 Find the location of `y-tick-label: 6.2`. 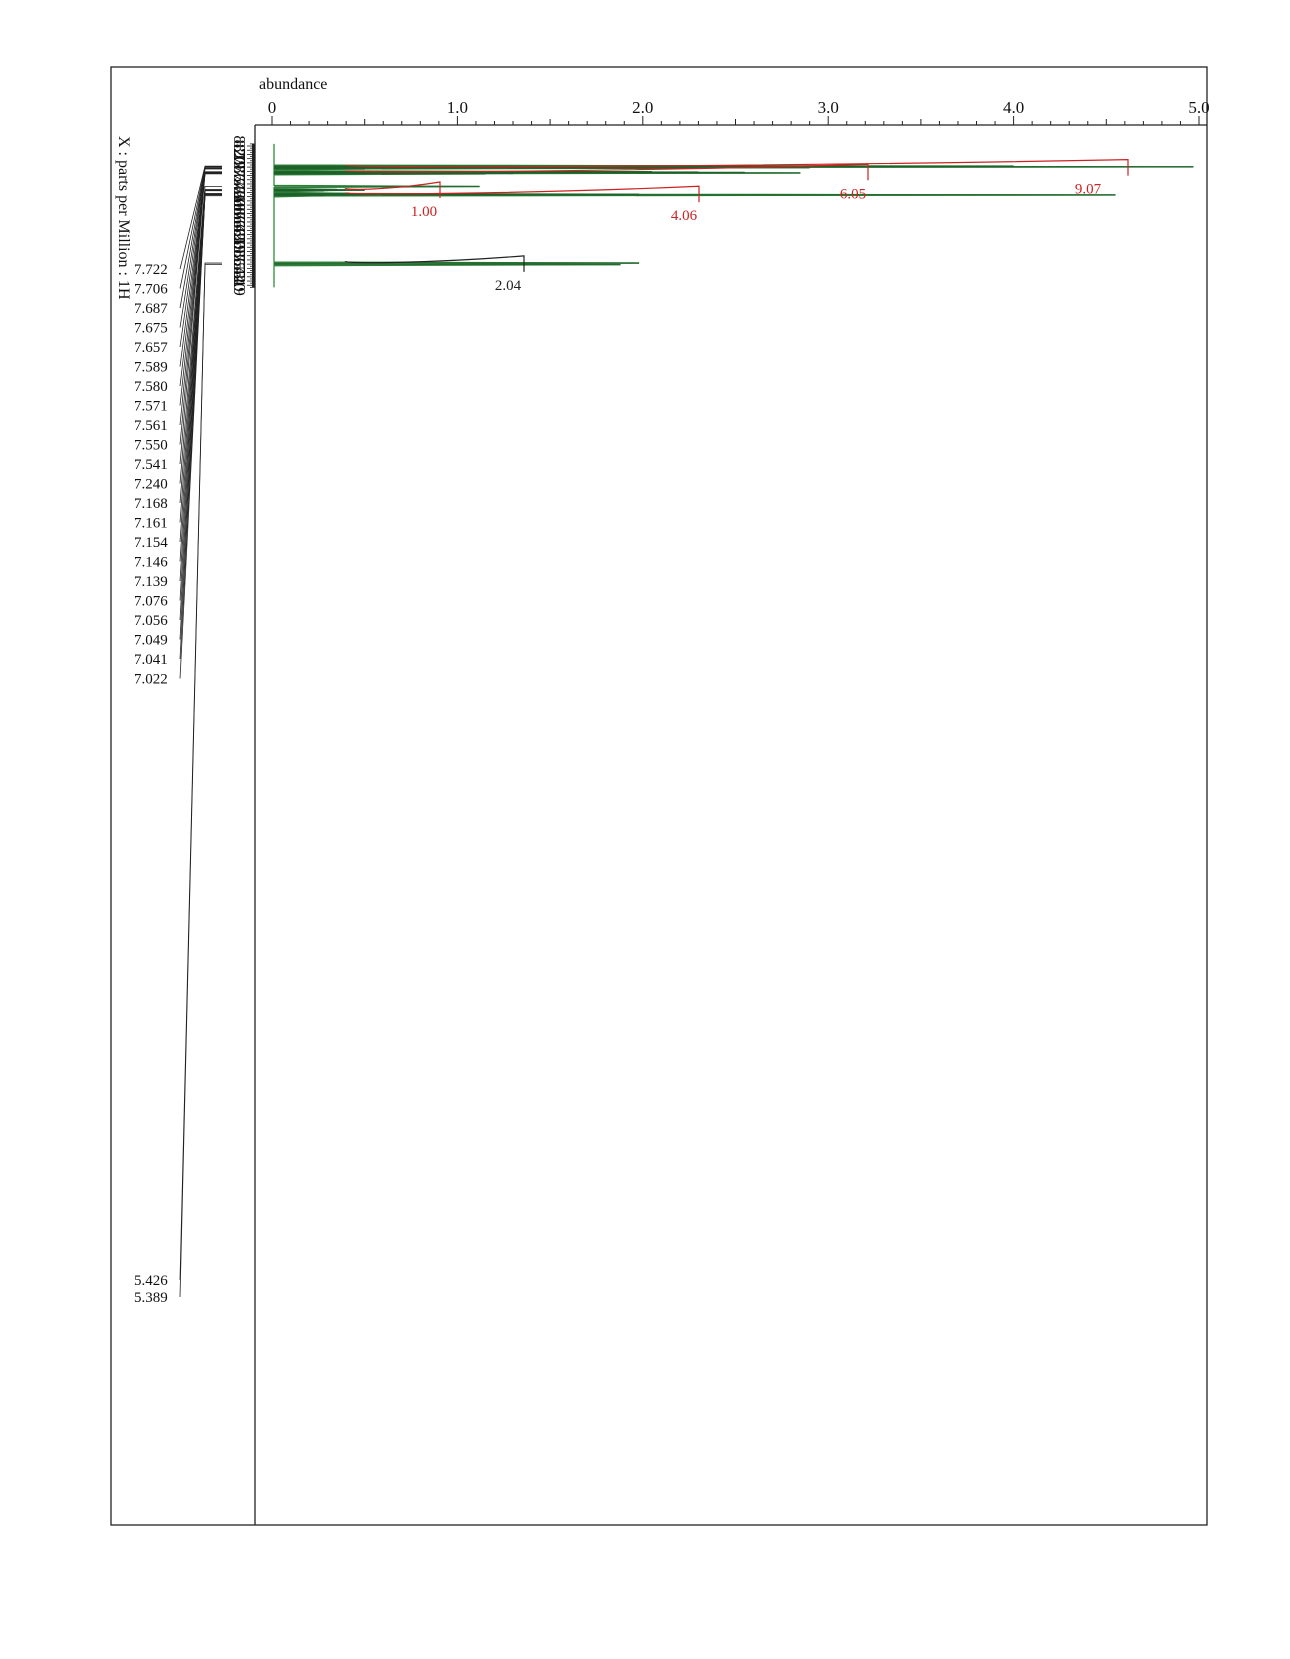

y-tick-label: 6.2 is located at coordinates (239, 230).